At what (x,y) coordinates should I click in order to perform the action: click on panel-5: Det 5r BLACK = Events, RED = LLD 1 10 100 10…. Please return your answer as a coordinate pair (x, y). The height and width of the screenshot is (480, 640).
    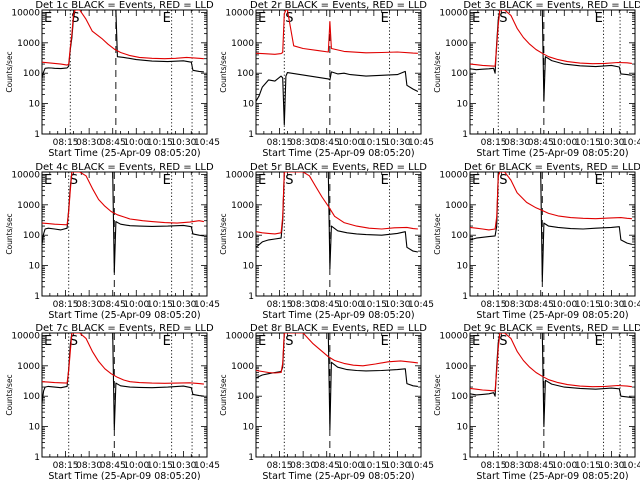
    Looking at the image, I should click on (326, 241).